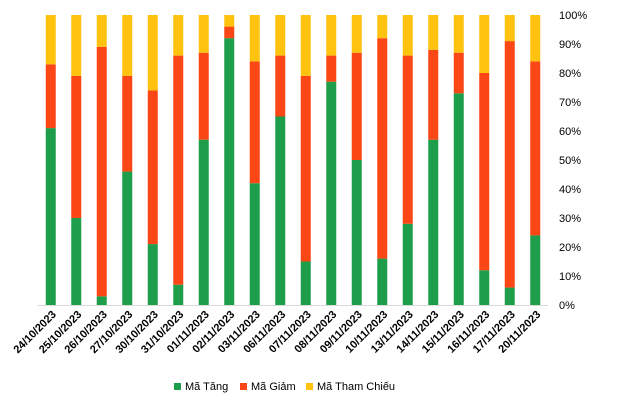 This screenshot has width=640, height=403. I want to click on legend-label-2: Mã Tham Chiếu, so click(356, 387).